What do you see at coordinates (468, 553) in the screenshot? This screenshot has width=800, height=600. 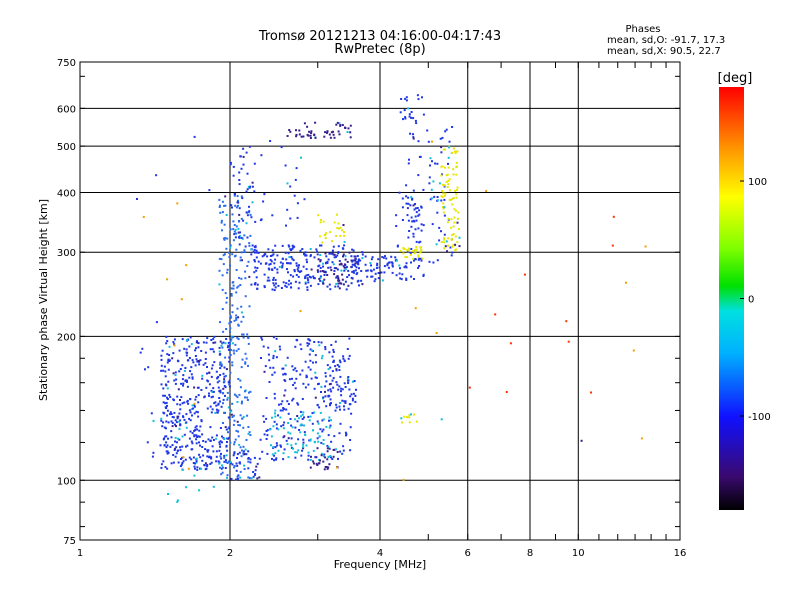 I see `x-tick-label: 6` at bounding box center [468, 553].